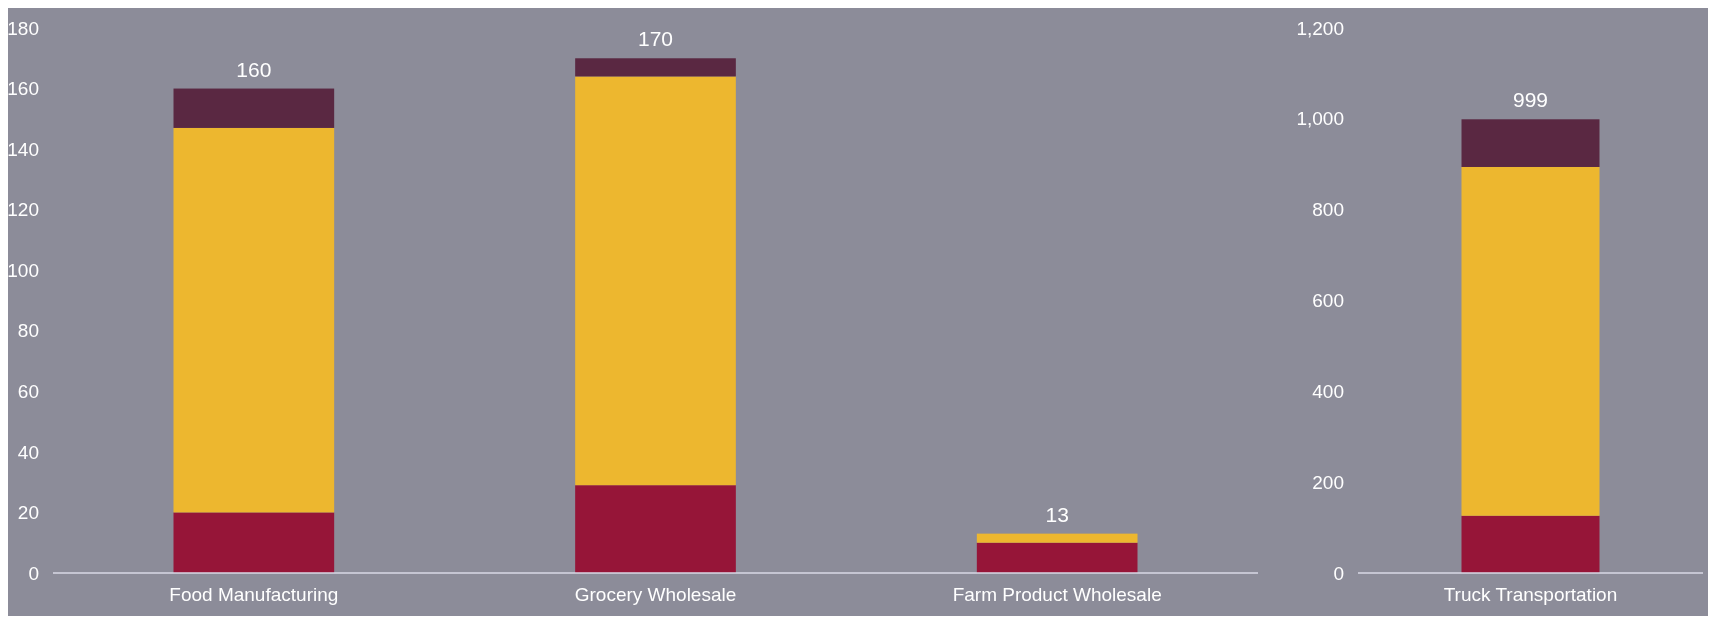  I want to click on y-tick-label: 60, so click(28, 391).